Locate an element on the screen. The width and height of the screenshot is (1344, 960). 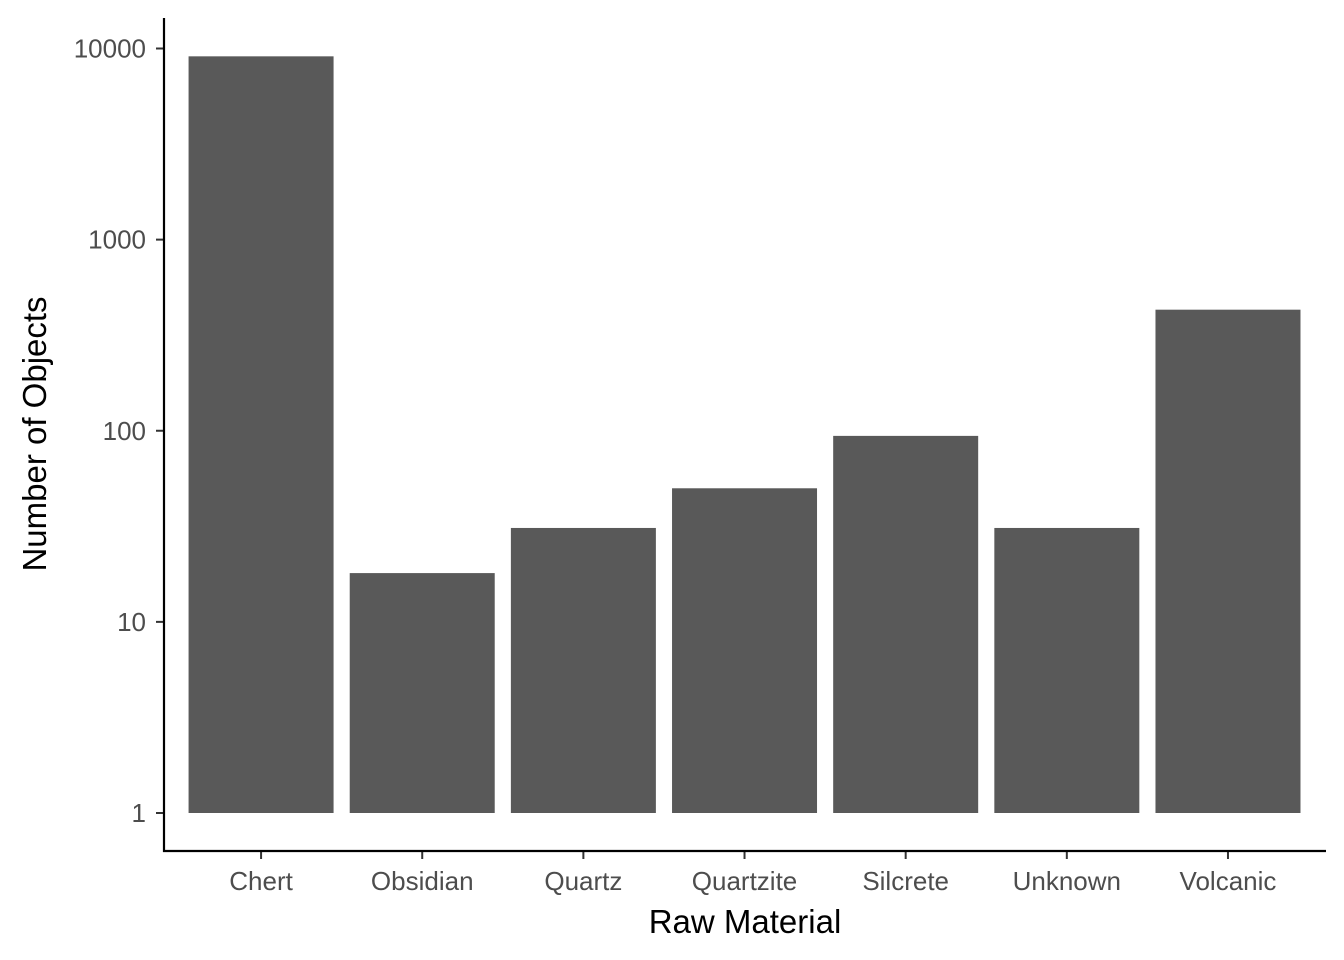
y-axis-ticks: 1 10 100 1000 10000 is located at coordinates (119, 431).